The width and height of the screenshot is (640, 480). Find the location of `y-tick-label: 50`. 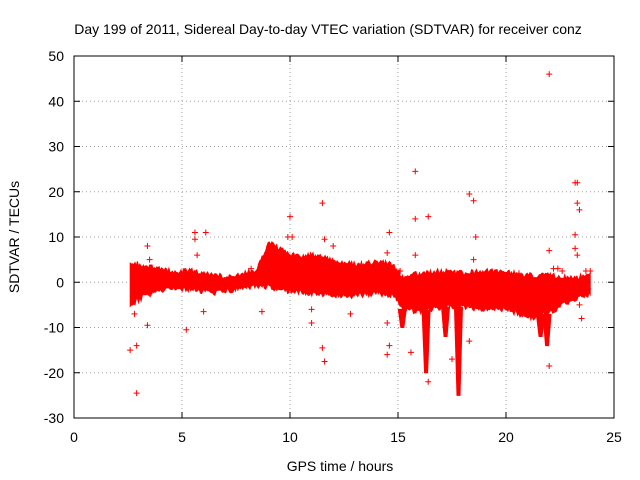

y-tick-label: 50 is located at coordinates (56, 56).